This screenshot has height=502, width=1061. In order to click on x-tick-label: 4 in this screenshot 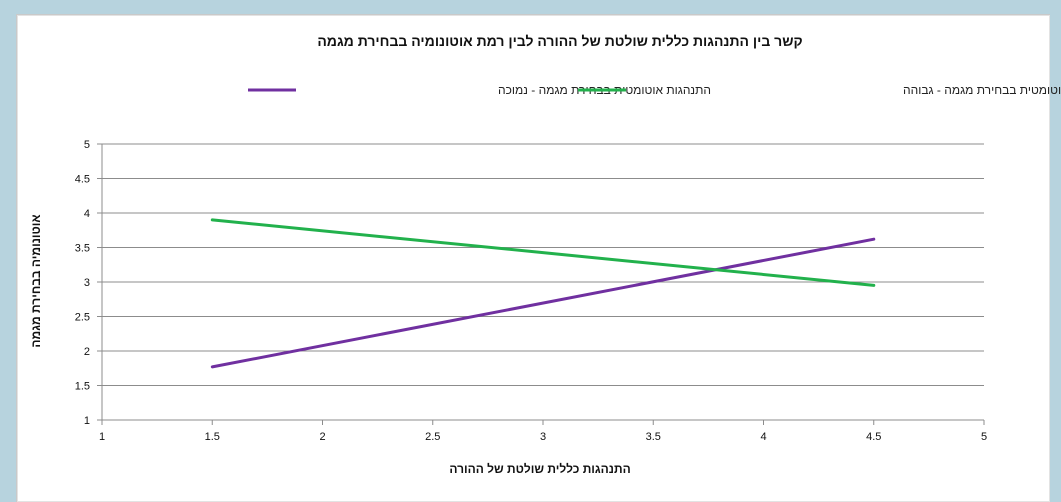, I will do `click(763, 437)`.